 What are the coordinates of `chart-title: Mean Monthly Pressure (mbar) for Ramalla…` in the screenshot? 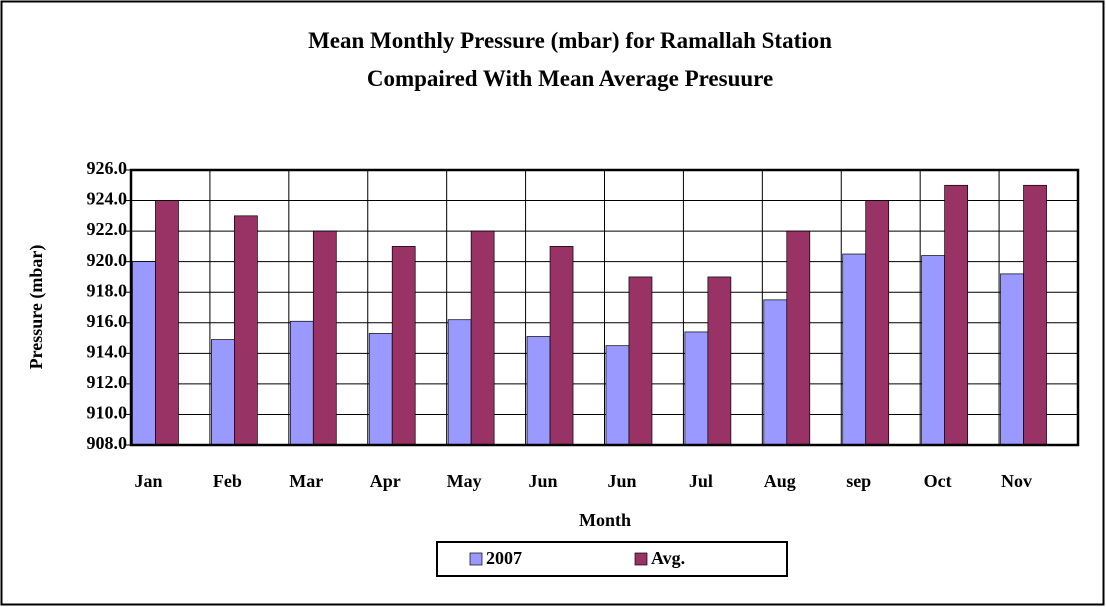 It's located at (570, 59).